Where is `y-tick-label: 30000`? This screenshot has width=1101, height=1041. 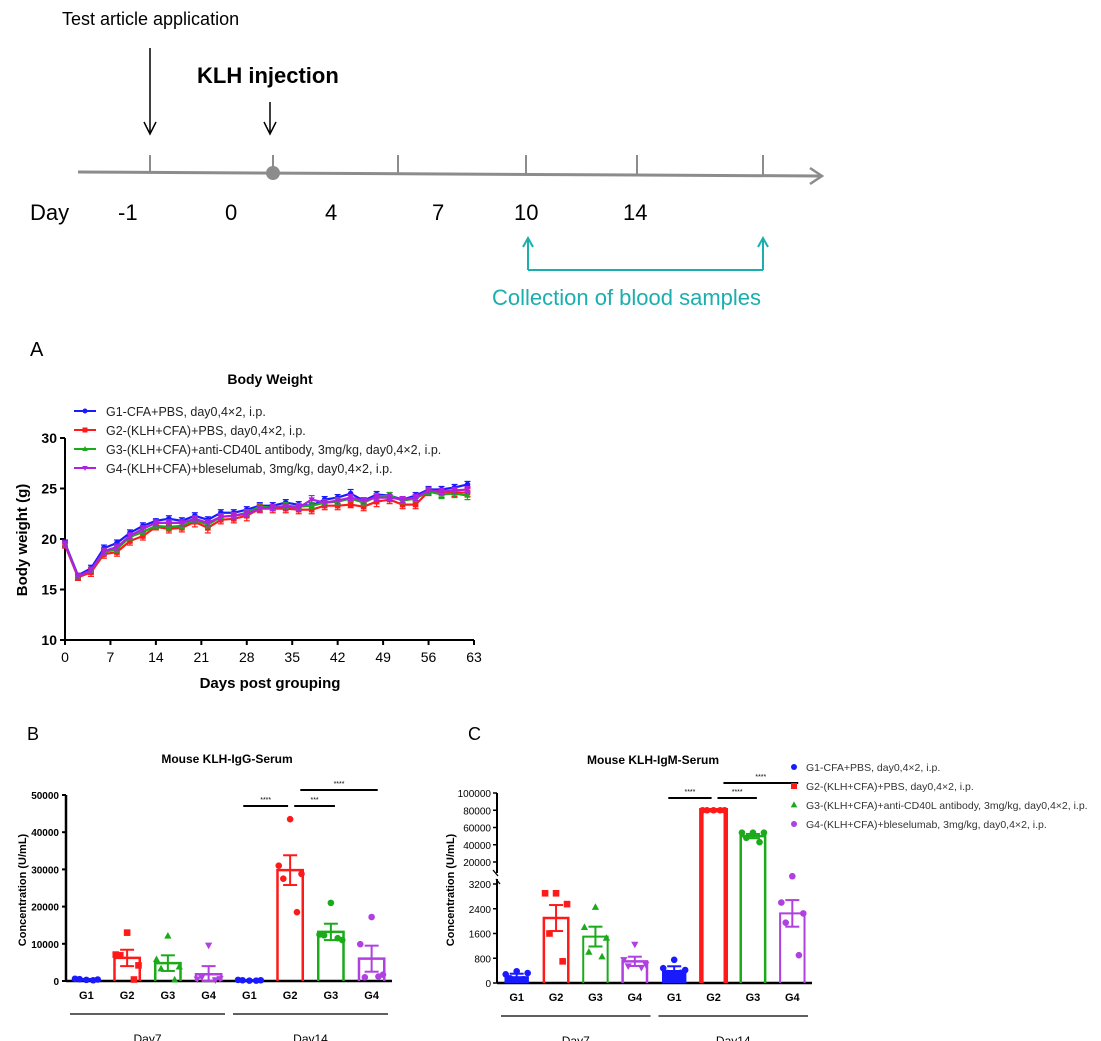
y-tick-label: 30000 is located at coordinates (45, 870).